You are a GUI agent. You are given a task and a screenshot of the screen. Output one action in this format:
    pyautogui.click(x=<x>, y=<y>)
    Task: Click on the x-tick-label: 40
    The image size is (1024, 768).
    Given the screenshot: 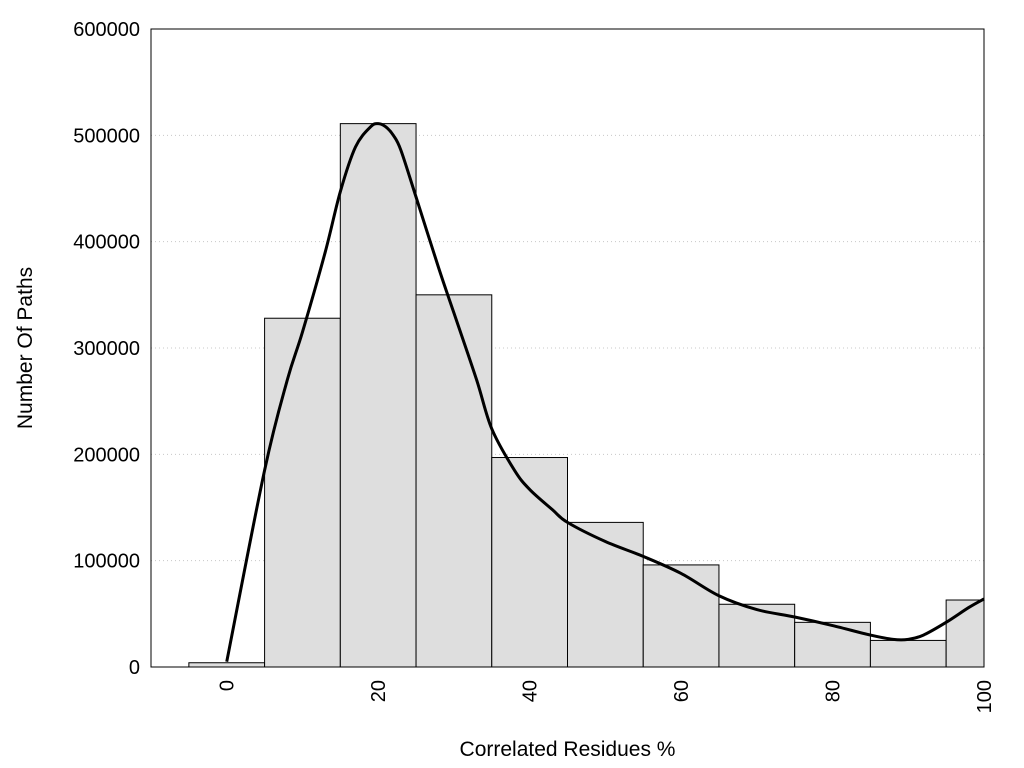 What is the action you would take?
    pyautogui.click(x=531, y=691)
    